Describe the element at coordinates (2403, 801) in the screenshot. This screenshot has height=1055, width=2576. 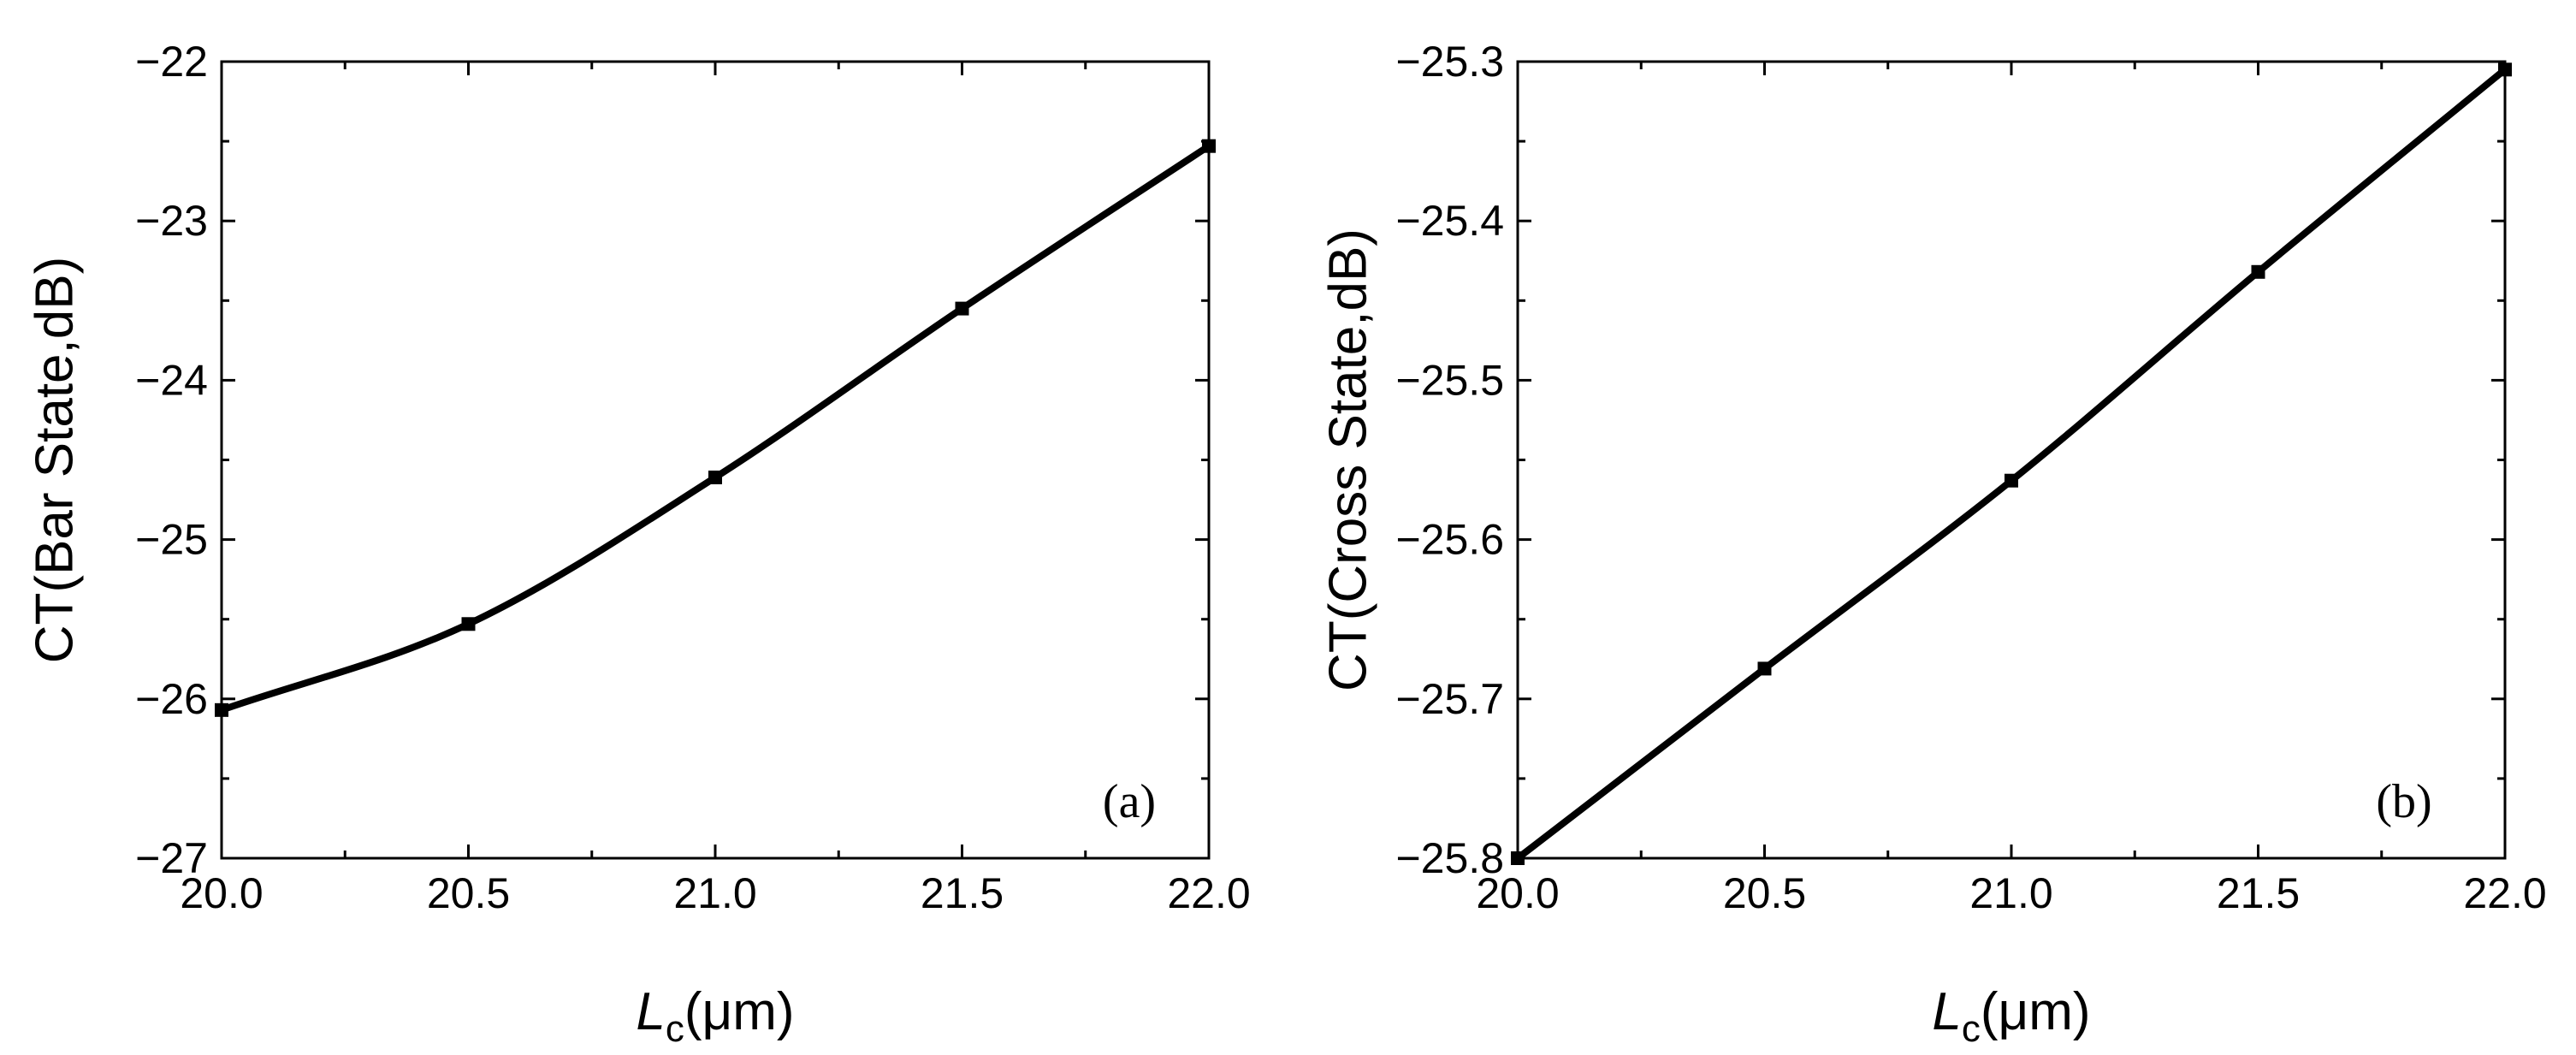
I see `panel-label: (b)` at that location.